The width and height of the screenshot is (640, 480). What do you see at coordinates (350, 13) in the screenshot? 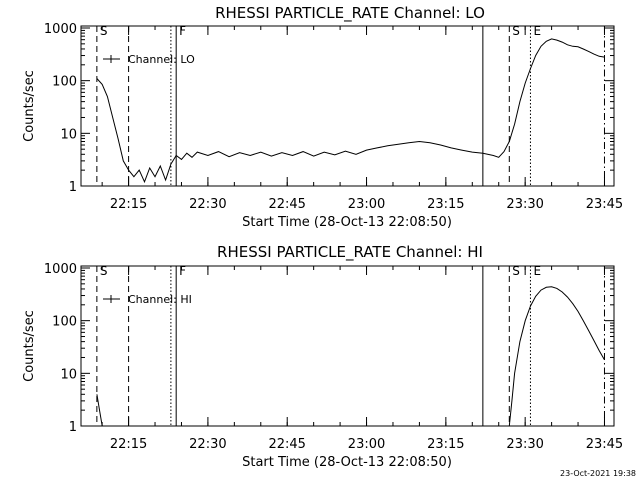
I see `chart-title: RHESSI PARTICLE_RATE Channel: LO` at bounding box center [350, 13].